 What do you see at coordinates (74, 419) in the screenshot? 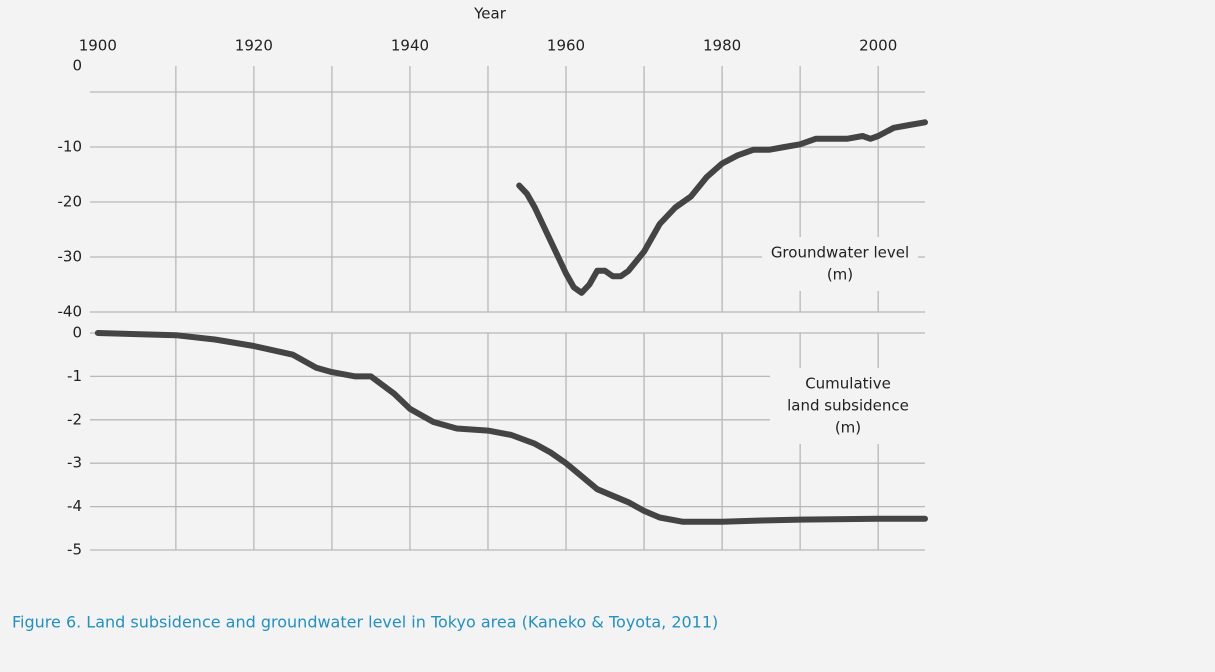
I see `y-tick-label: -2` at bounding box center [74, 419].